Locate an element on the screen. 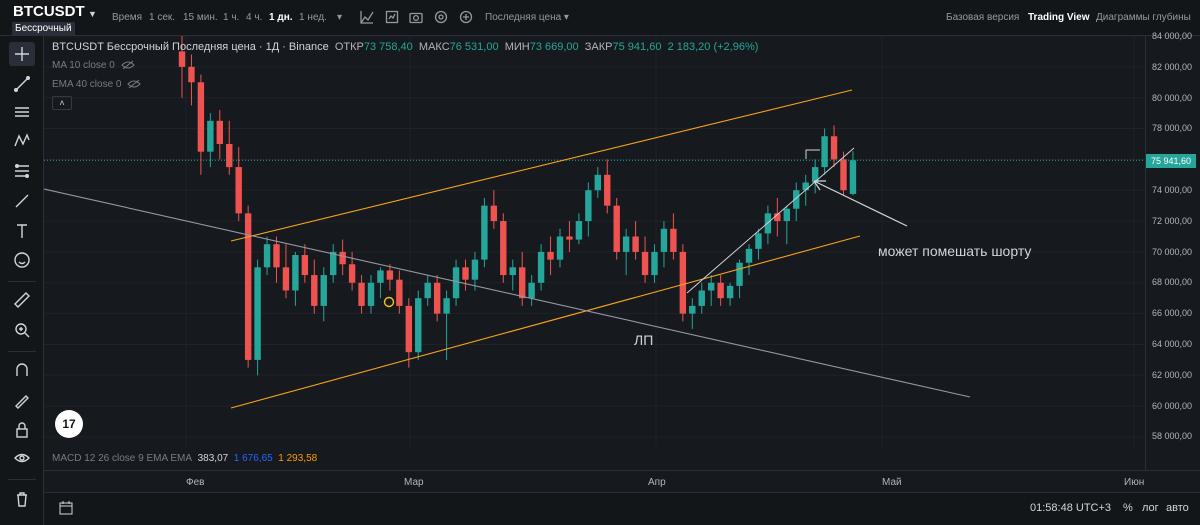 The height and width of the screenshot is (525, 1200). camera-icon is located at coordinates (416, 17).